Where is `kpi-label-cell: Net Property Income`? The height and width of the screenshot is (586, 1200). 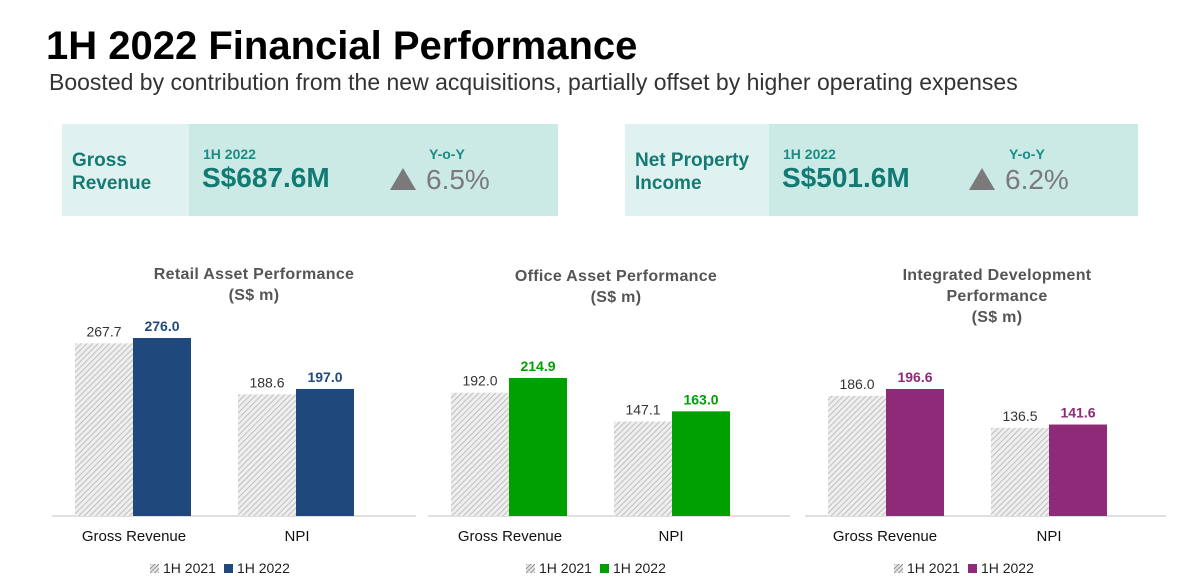
kpi-label-cell: Net Property Income is located at coordinates (697, 170).